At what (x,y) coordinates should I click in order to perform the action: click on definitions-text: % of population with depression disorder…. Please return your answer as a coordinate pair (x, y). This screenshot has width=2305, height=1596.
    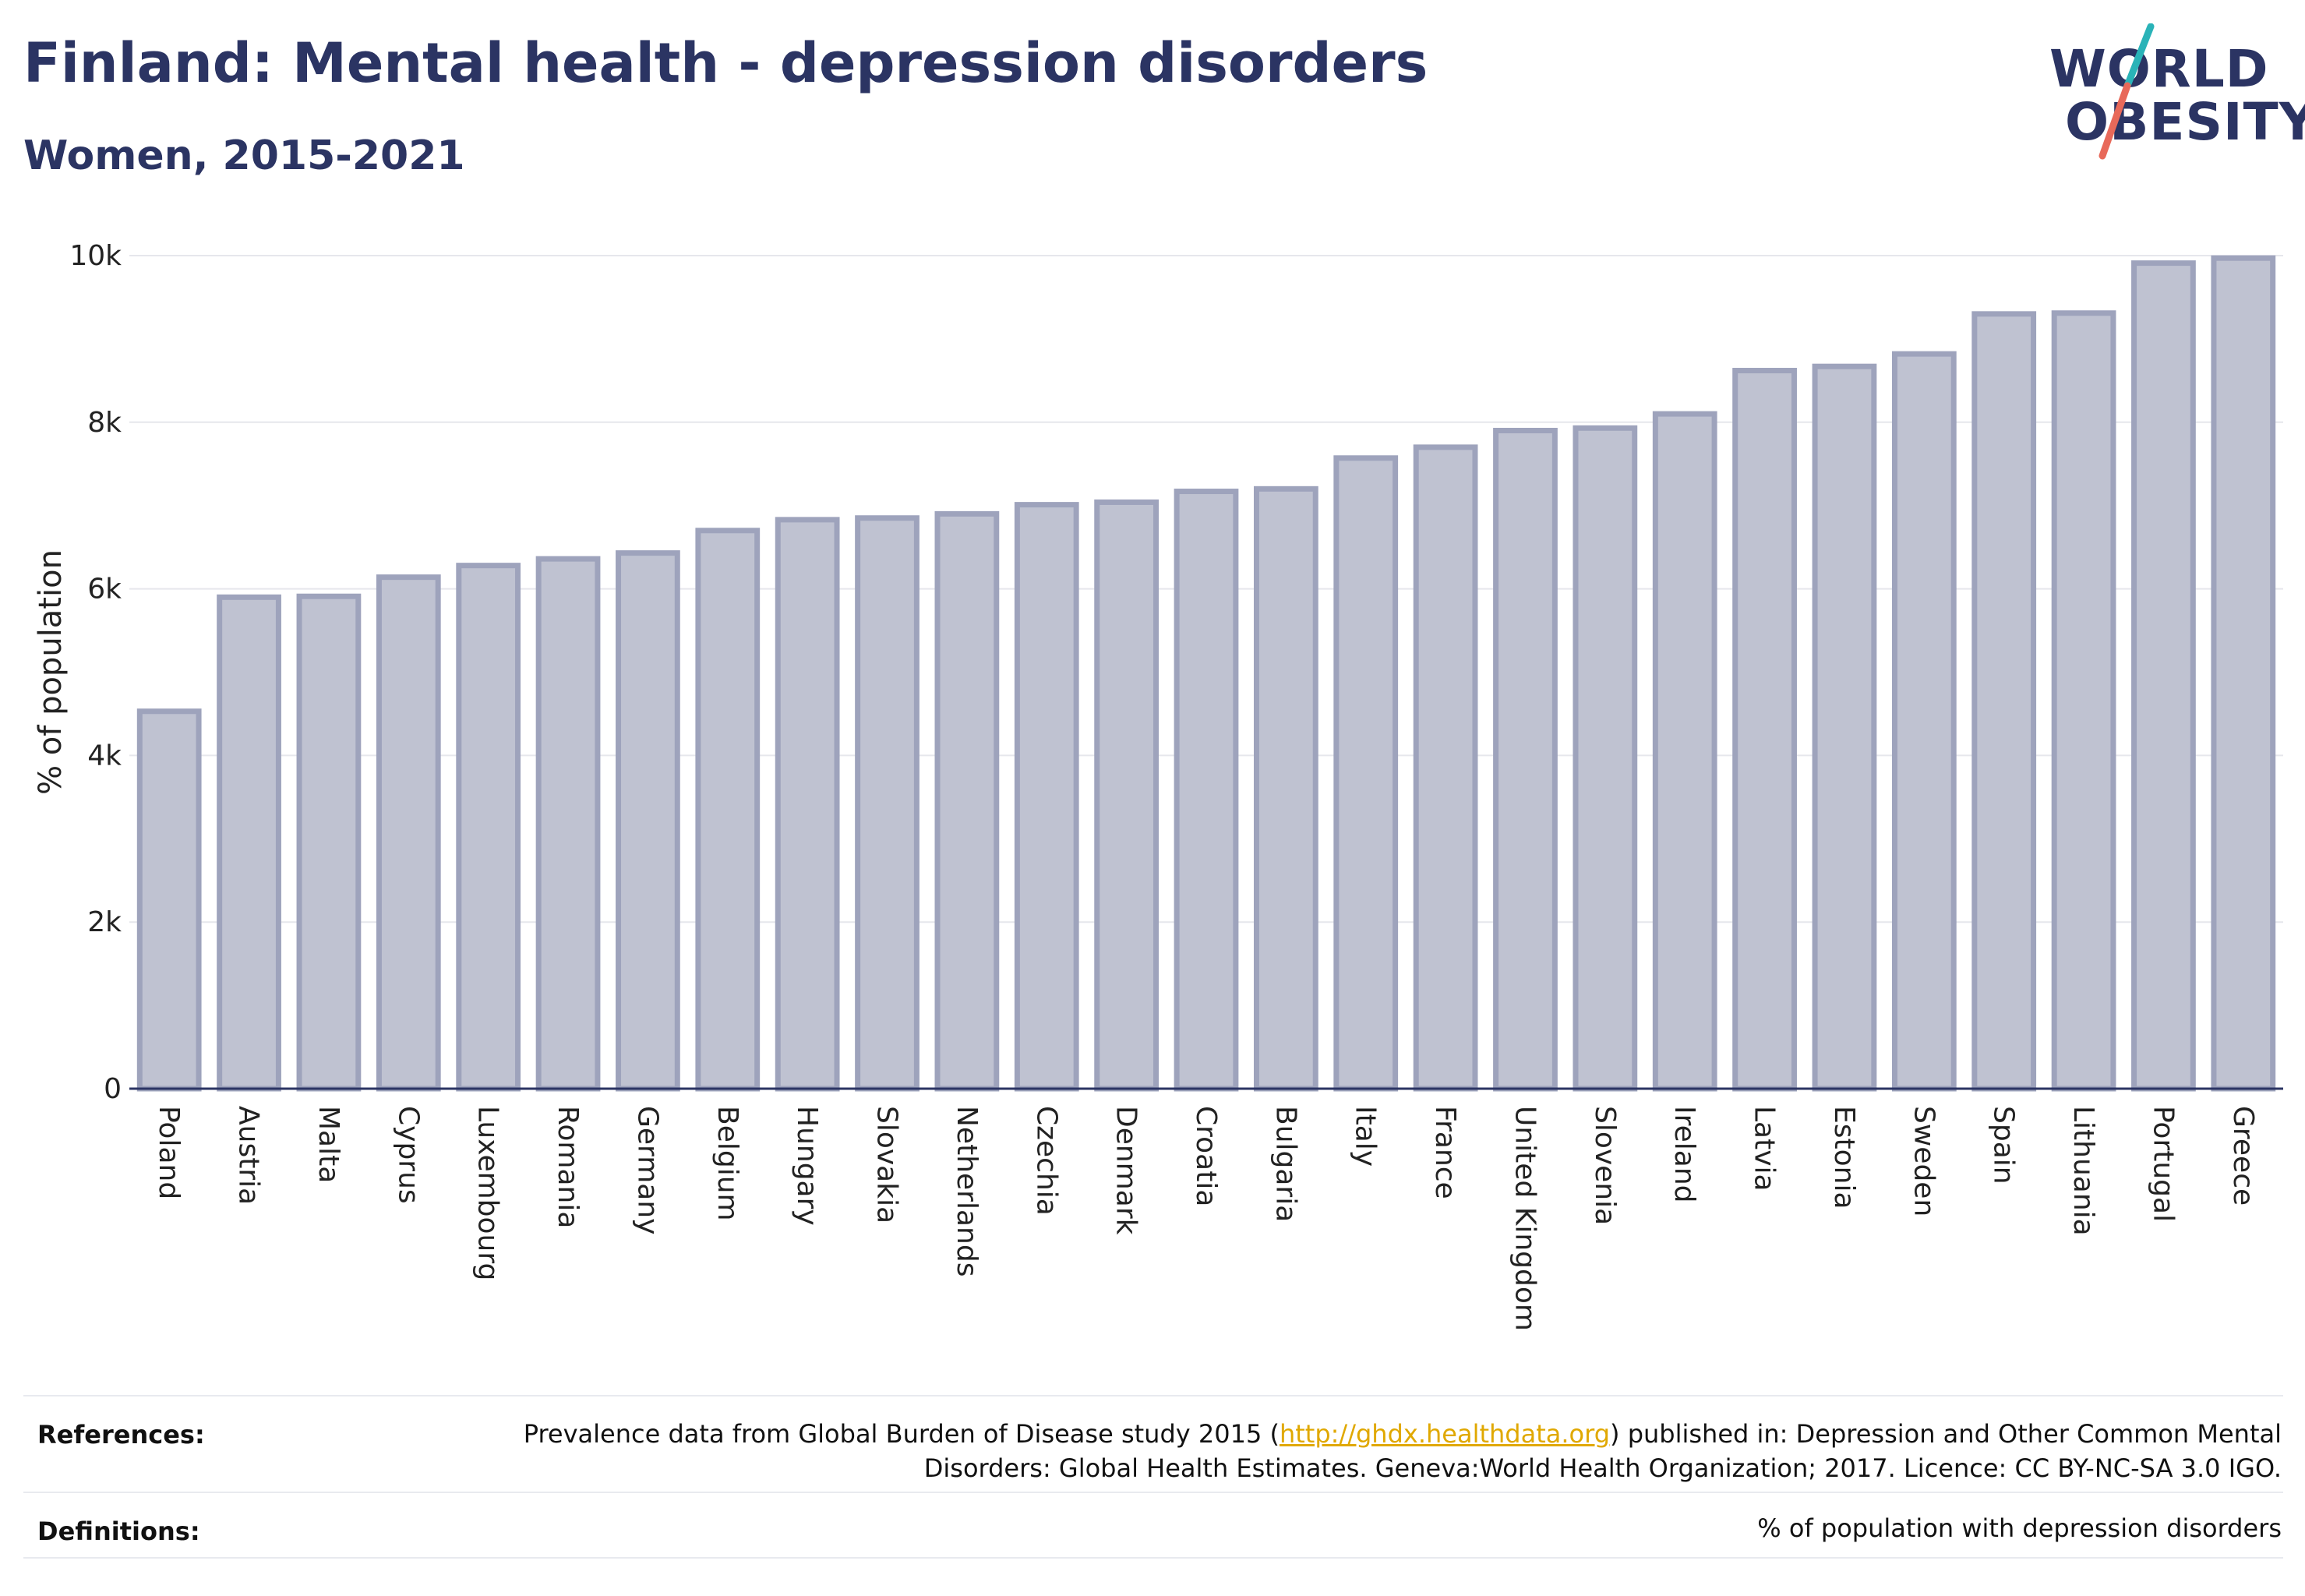
    Looking at the image, I should click on (2019, 1528).